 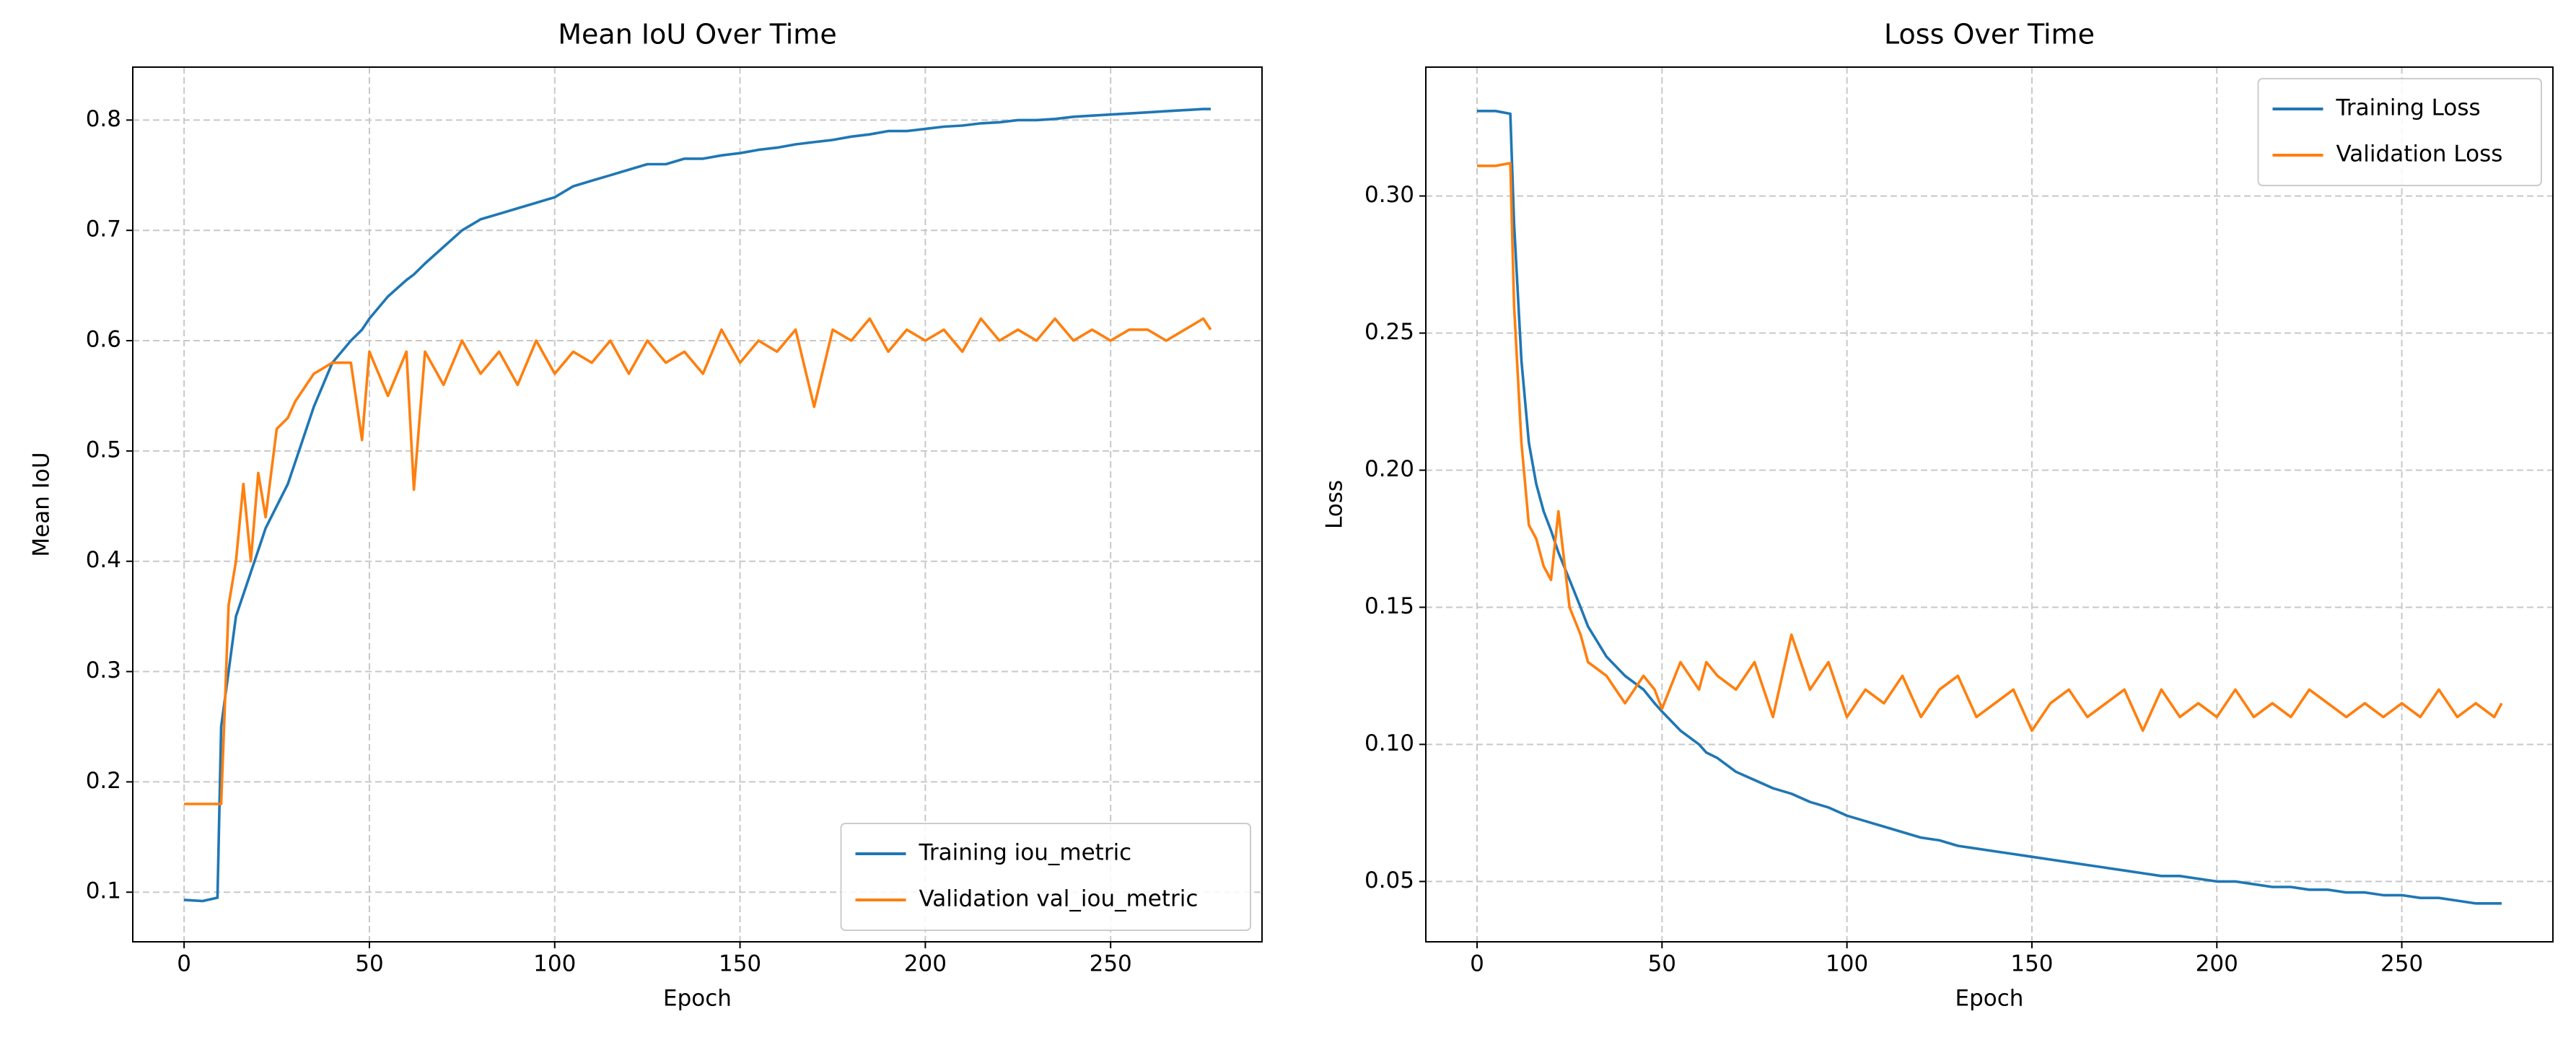 What do you see at coordinates (1389, 880) in the screenshot?
I see `y-tick-label: 0.05` at bounding box center [1389, 880].